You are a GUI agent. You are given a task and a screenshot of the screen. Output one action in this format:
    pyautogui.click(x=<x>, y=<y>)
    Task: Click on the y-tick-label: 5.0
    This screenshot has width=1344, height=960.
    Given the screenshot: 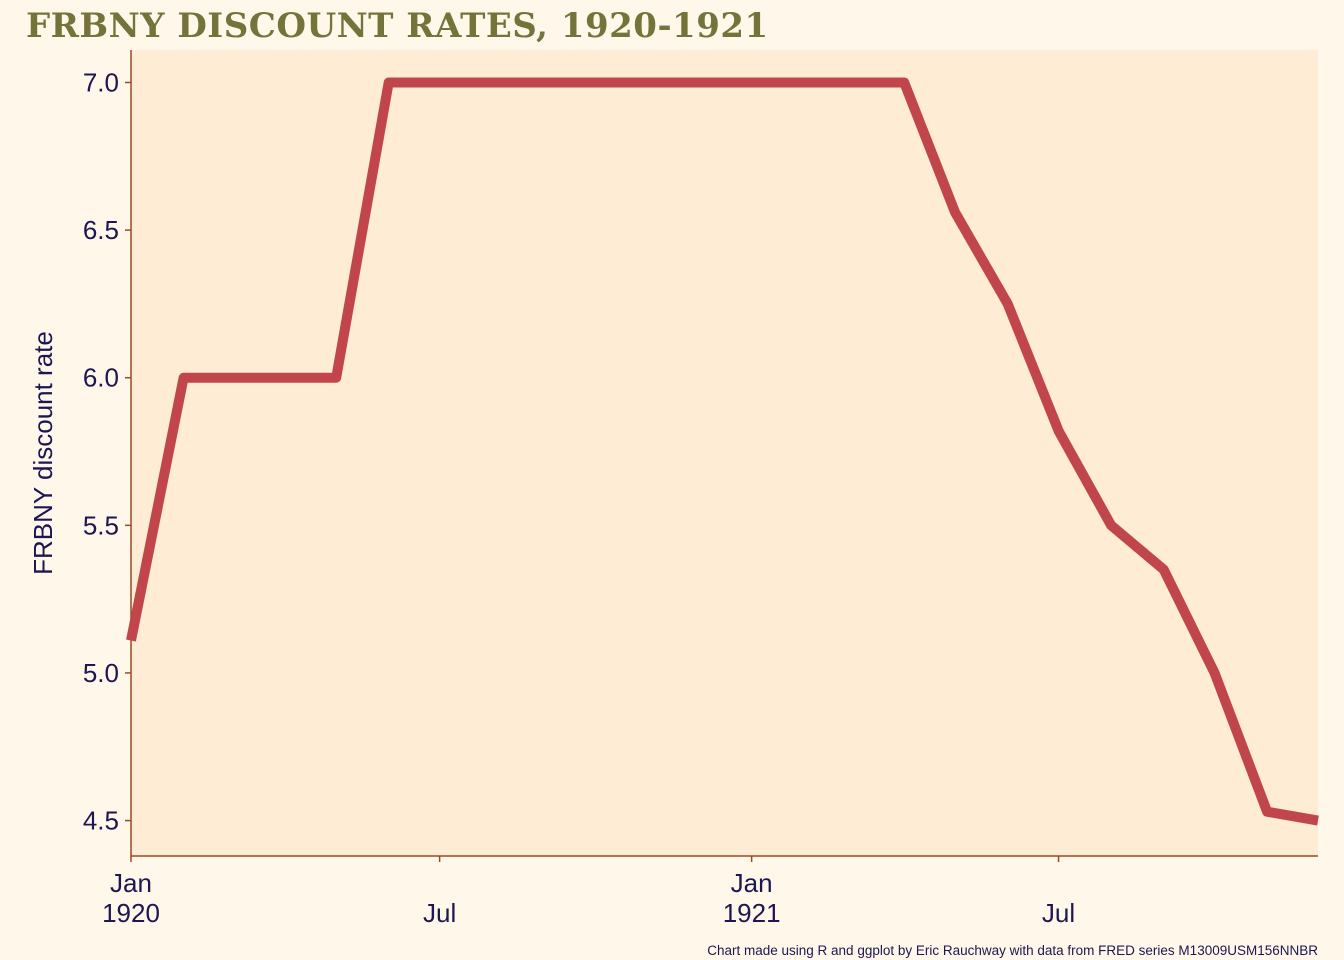 What is the action you would take?
    pyautogui.click(x=101, y=673)
    